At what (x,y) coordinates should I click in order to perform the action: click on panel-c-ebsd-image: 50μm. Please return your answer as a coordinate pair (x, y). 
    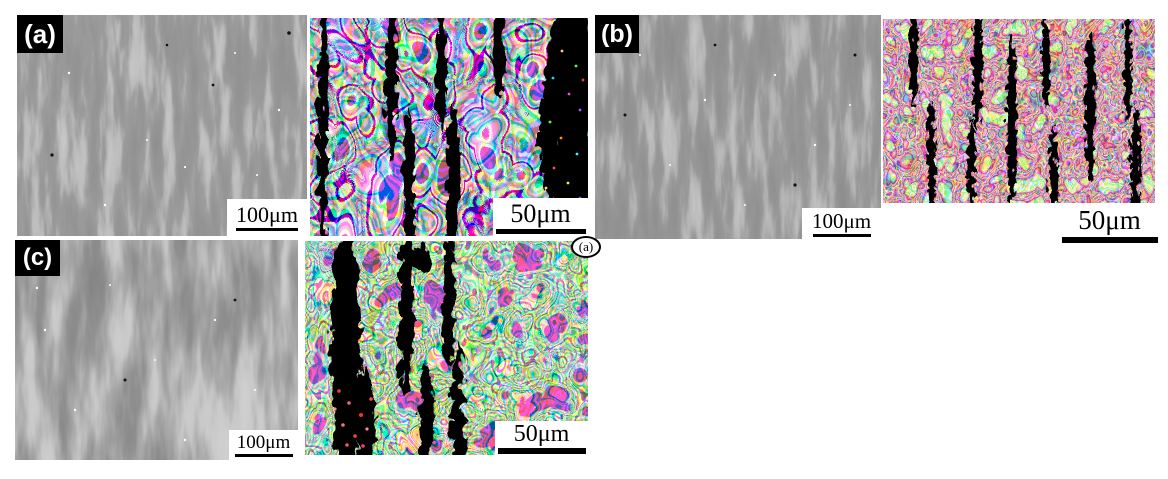
    Looking at the image, I should click on (446, 348).